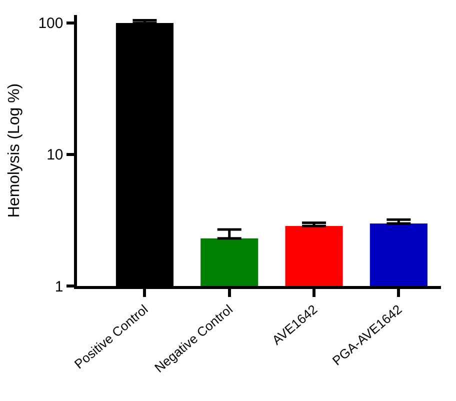 The height and width of the screenshot is (401, 456). I want to click on y-tick-label: 10, so click(55, 155).